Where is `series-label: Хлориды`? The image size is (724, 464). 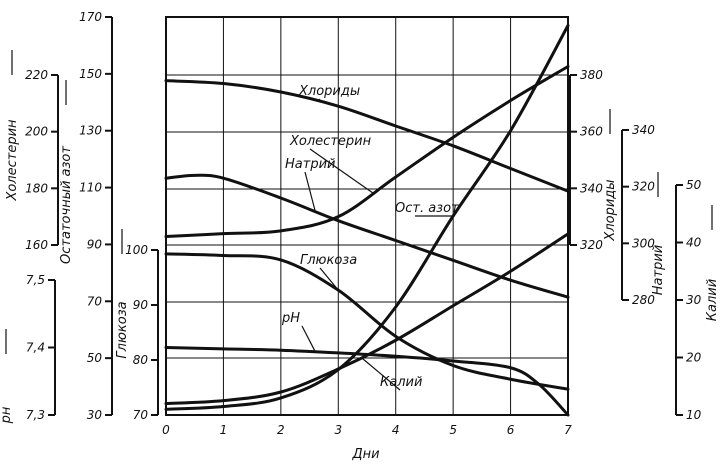 series-label: Хлориды is located at coordinates (329, 91).